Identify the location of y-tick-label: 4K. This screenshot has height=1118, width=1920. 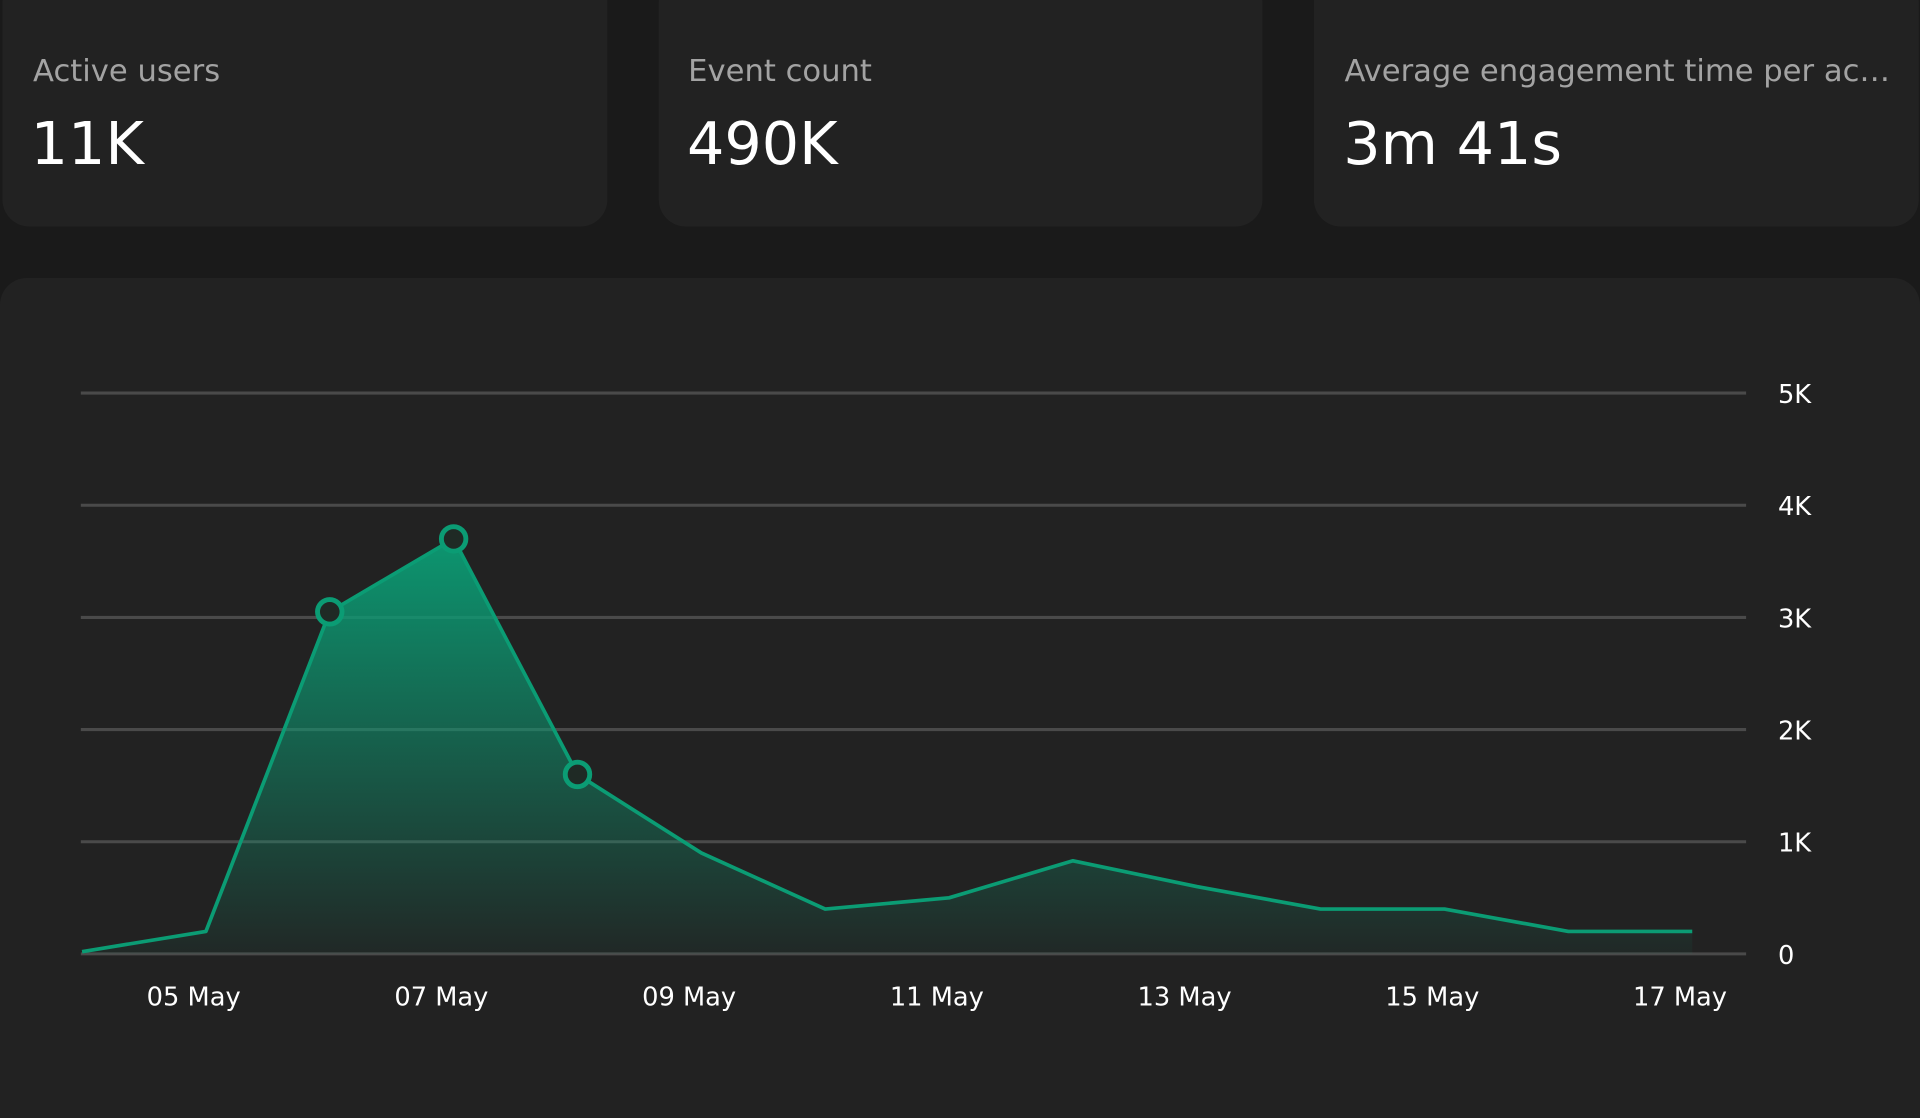
(1795, 507).